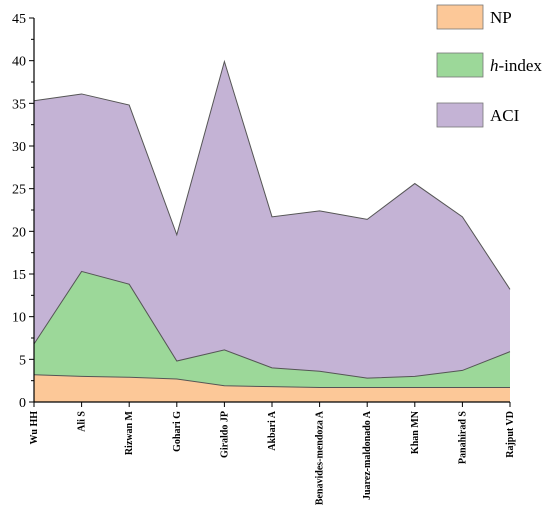 This screenshot has width=550, height=521. I want to click on legend-swatch-aci, so click(460, 115).